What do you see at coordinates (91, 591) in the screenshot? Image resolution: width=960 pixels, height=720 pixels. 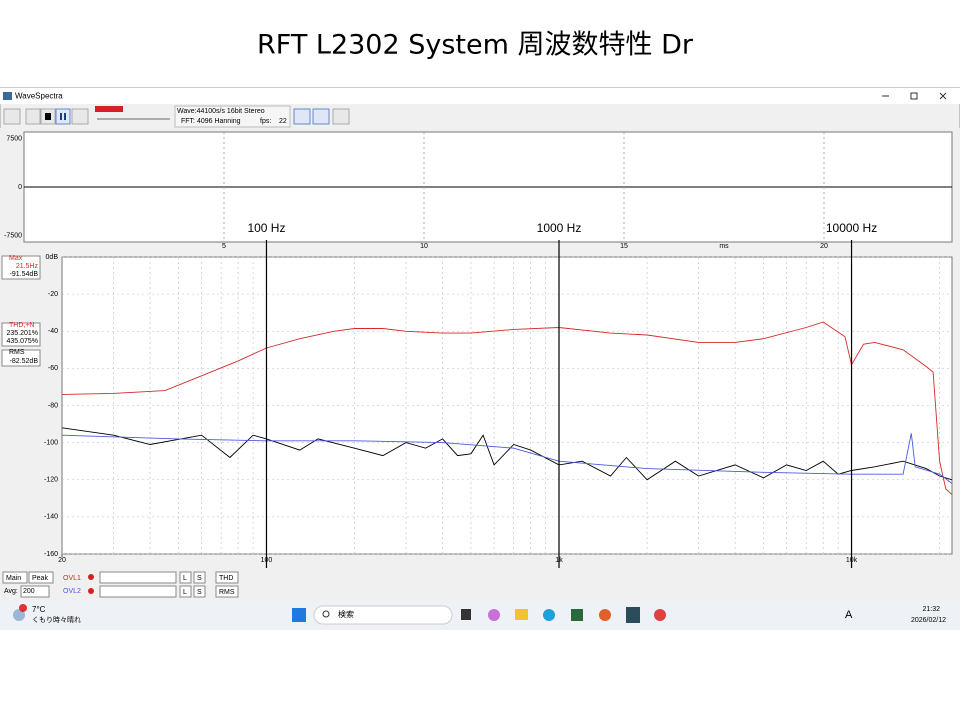 I see `ovl2-indicator` at bounding box center [91, 591].